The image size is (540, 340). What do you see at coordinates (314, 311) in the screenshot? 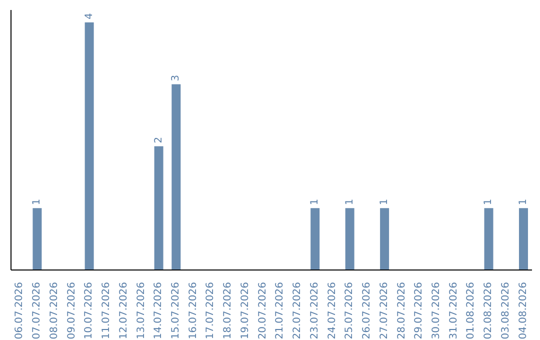
I see `x-tick-label: 23.07.2026` at bounding box center [314, 311].